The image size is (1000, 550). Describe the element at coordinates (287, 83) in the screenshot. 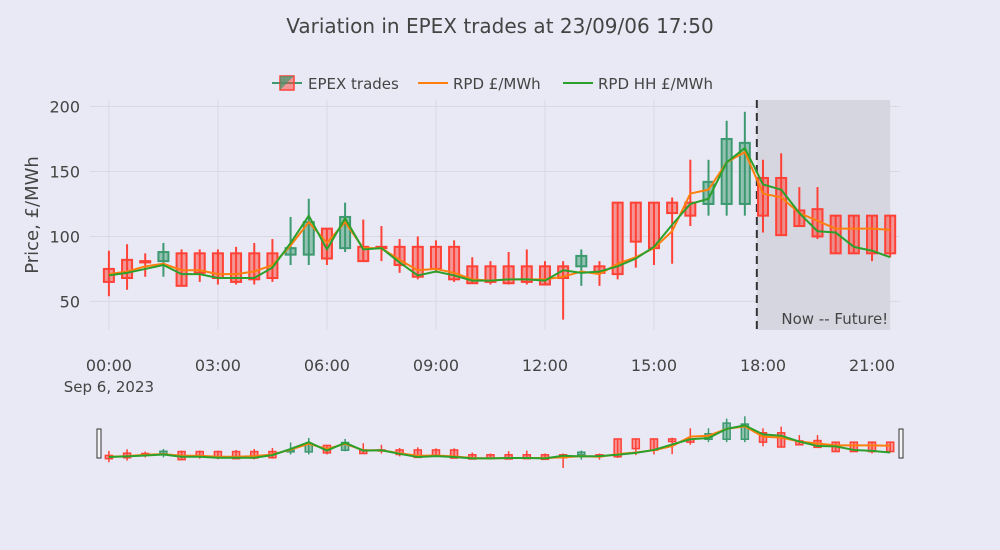

I see `legend-candle-icon` at that location.